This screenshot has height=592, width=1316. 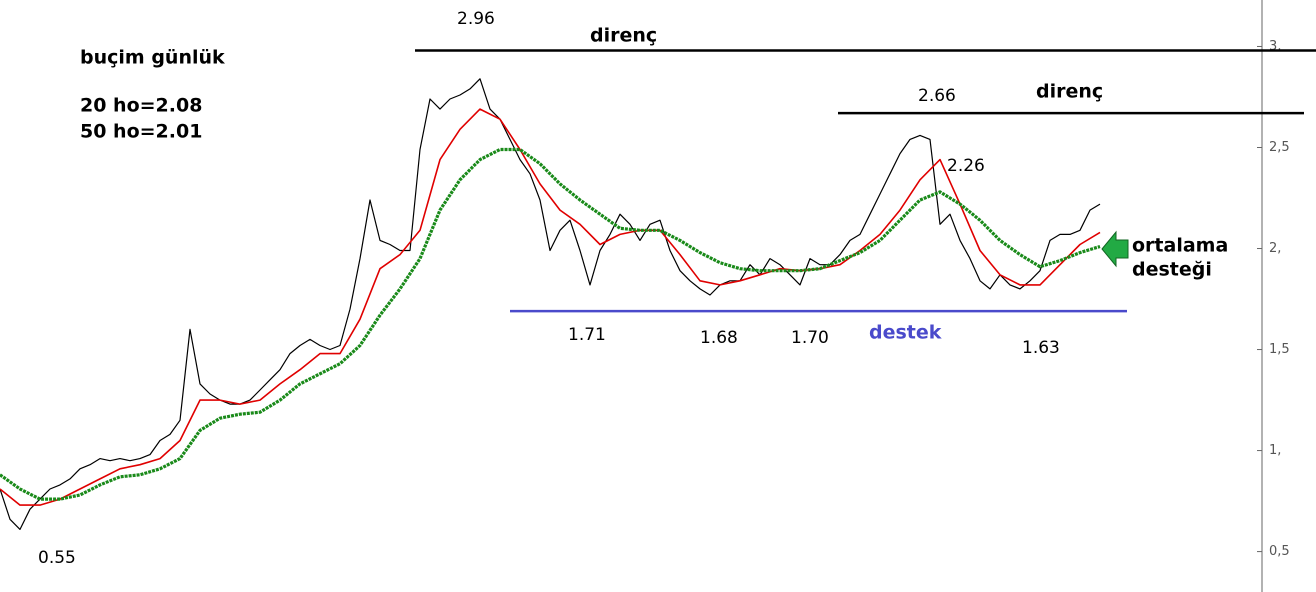 What do you see at coordinates (810, 338) in the screenshot?
I see `annotation: 1.70` at bounding box center [810, 338].